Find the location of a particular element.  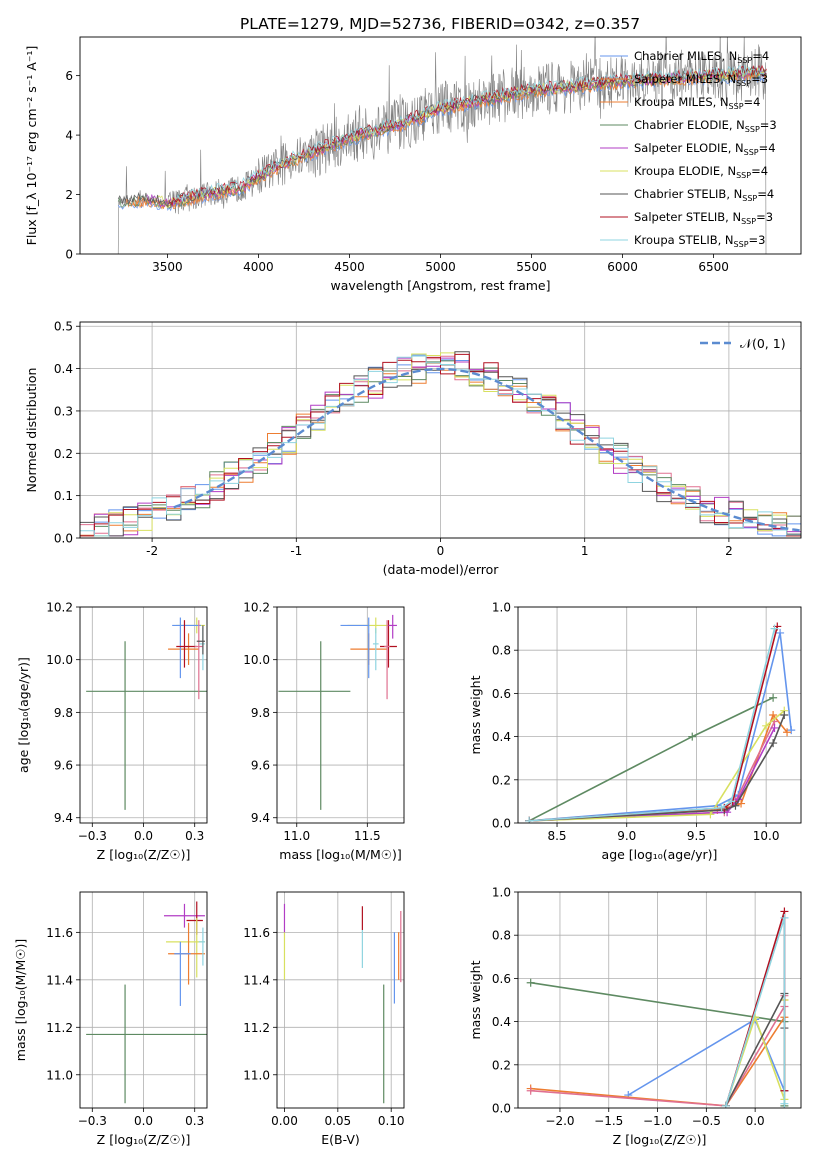

y-tick-label: 11.0 is located at coordinates (256, 1075).